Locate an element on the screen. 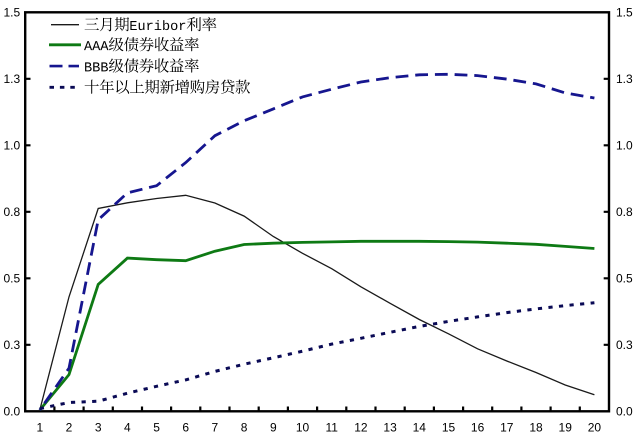  svg-text: 18 is located at coordinates (536, 428).